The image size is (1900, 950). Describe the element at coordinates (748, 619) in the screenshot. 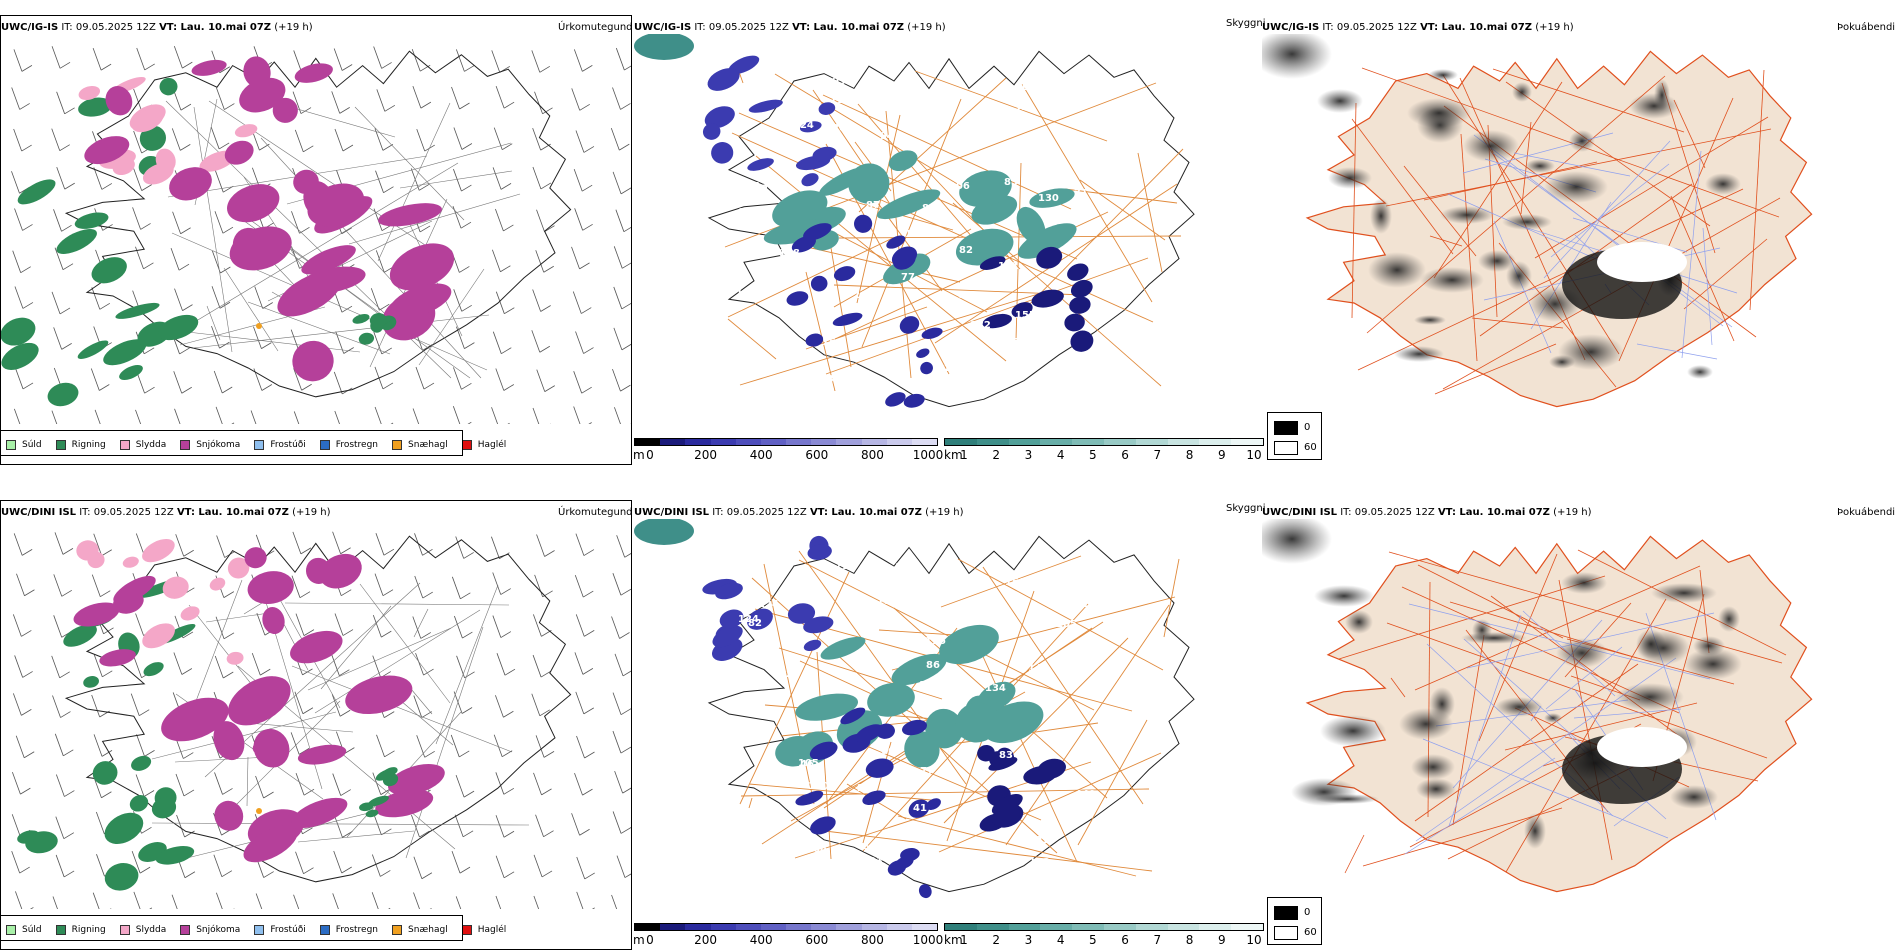

I see `ceiling-value-label: 124` at that location.